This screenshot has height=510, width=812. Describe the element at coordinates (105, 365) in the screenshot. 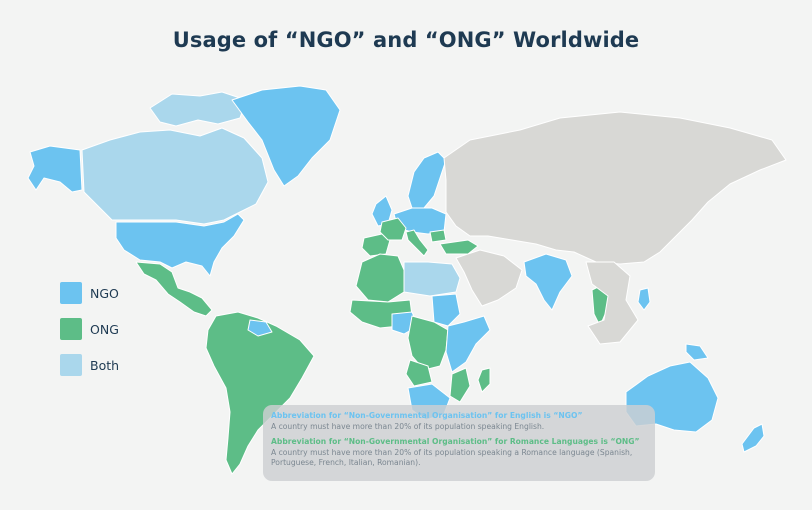

I see `legend-label: Both` at that location.